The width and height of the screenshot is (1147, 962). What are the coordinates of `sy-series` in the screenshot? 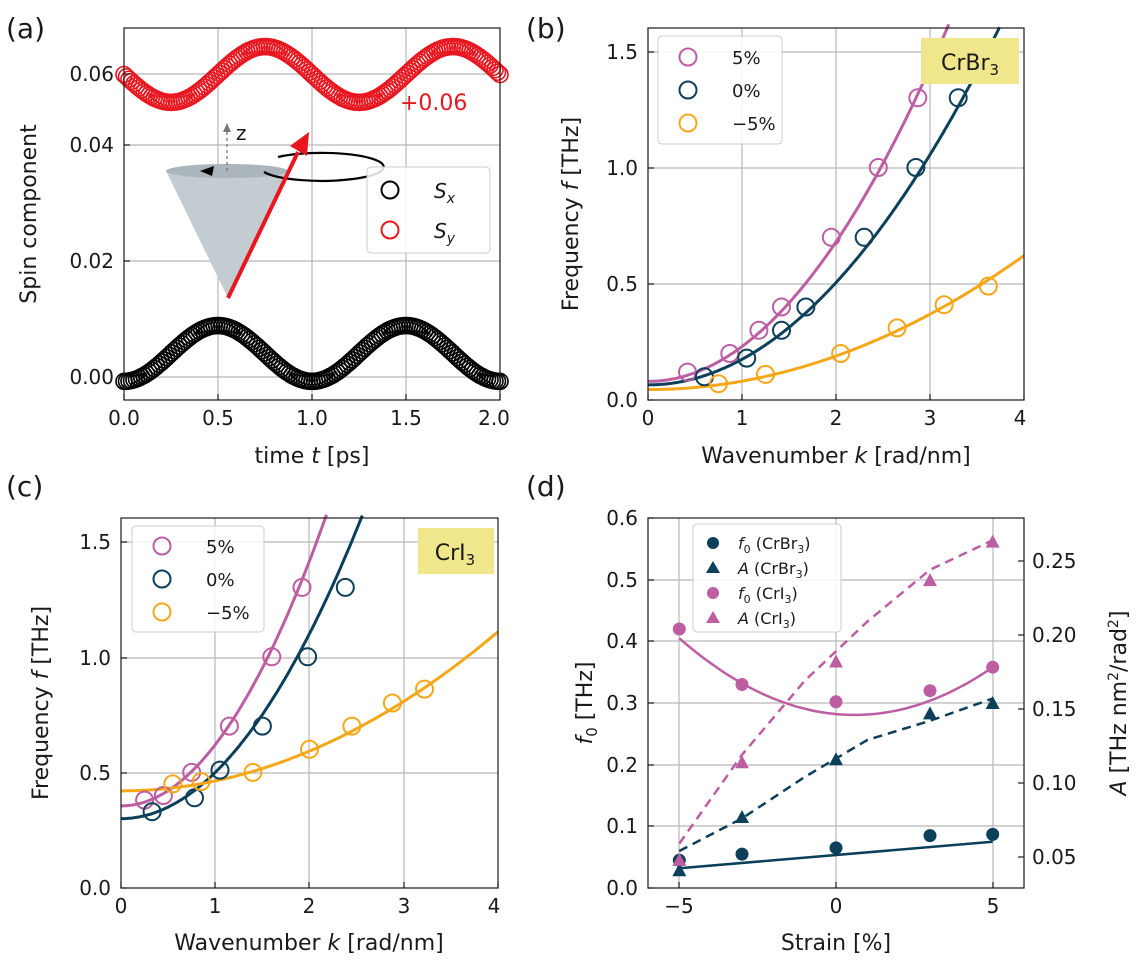 It's located at (312, 74).